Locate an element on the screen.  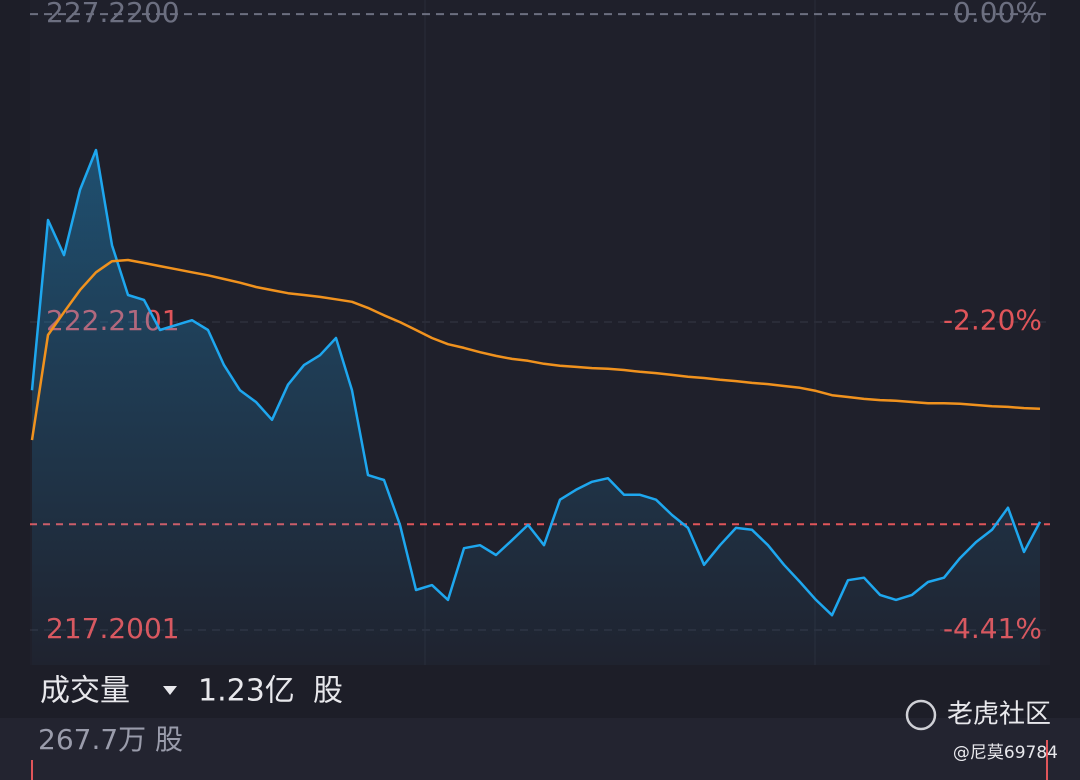
volume-current: 267.7万 股 is located at coordinates (110, 739).